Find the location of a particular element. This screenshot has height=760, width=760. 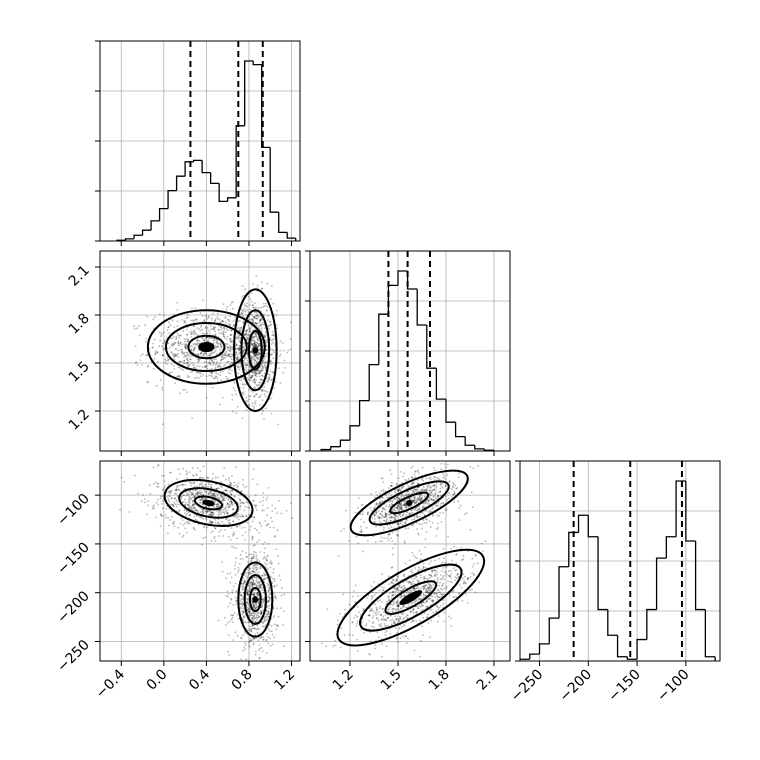

contour-level is located at coordinates (409, 503).